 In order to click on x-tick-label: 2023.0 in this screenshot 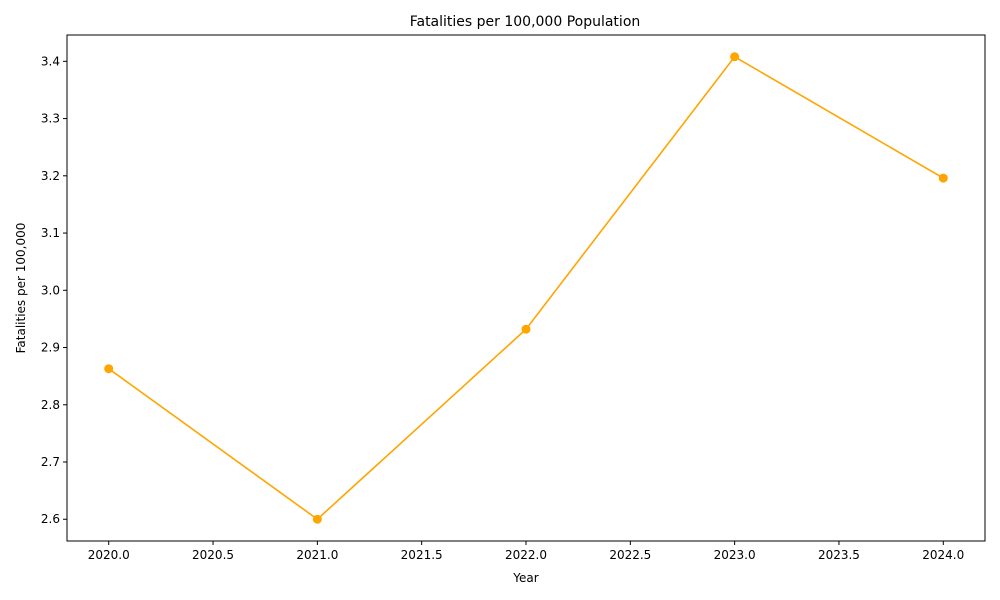, I will do `click(735, 555)`.